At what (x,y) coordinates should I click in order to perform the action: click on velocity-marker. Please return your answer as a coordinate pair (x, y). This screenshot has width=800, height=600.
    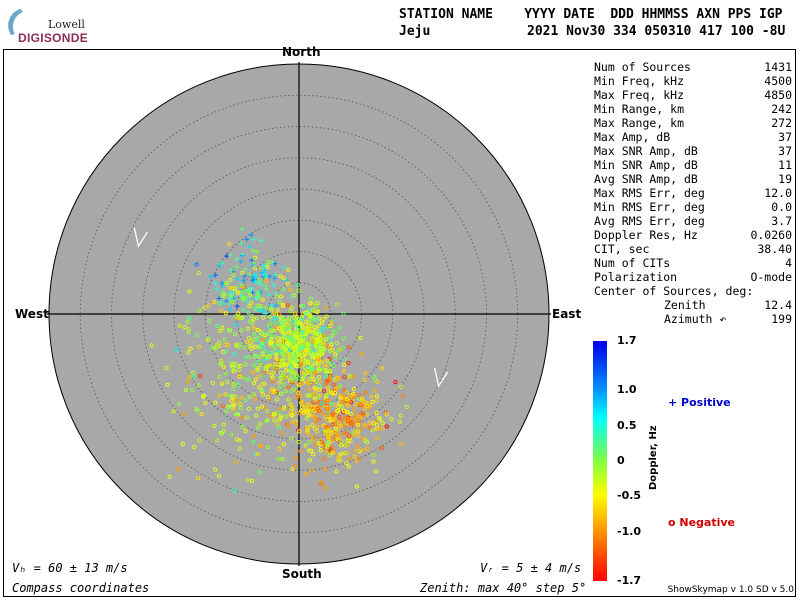
    Looking at the image, I should click on (140, 237).